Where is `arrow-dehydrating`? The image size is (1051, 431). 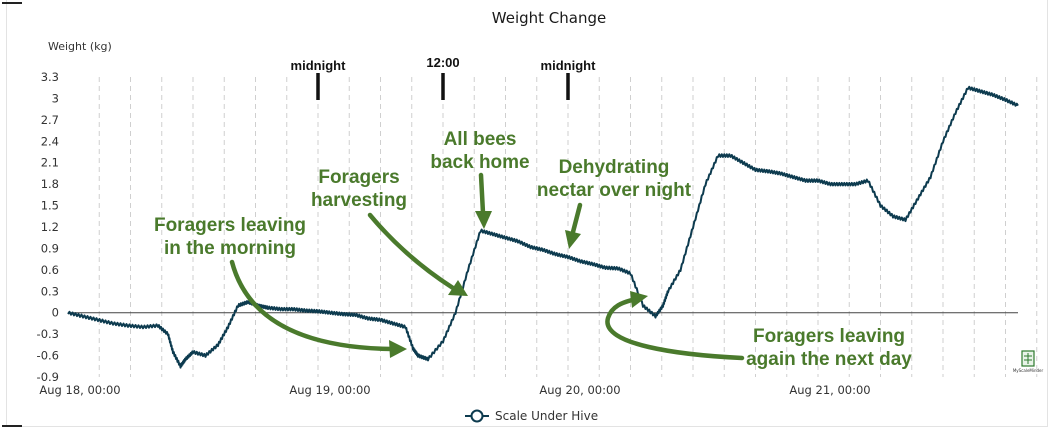
arrow-dehydrating is located at coordinates (576, 218).